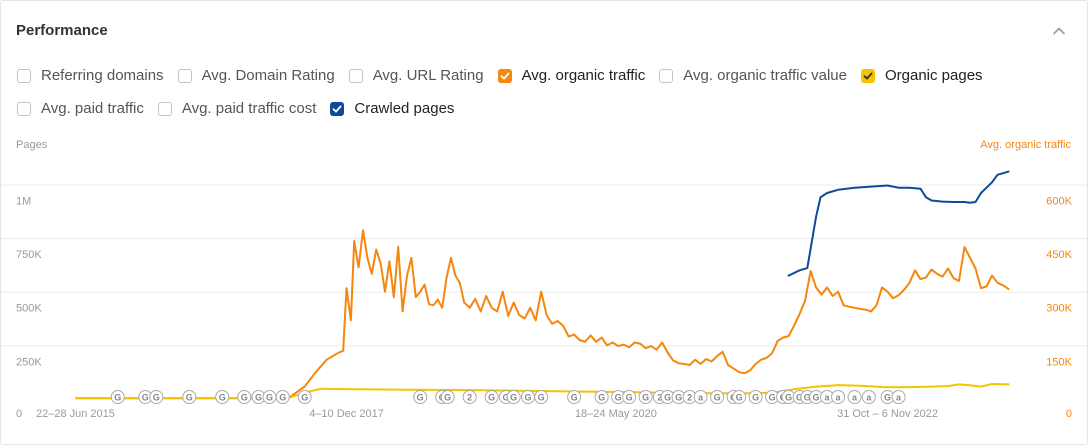 The height and width of the screenshot is (445, 1088). I want to click on metric-avg-organic-traffic-value: Avg. organic traffic value, so click(753, 76).